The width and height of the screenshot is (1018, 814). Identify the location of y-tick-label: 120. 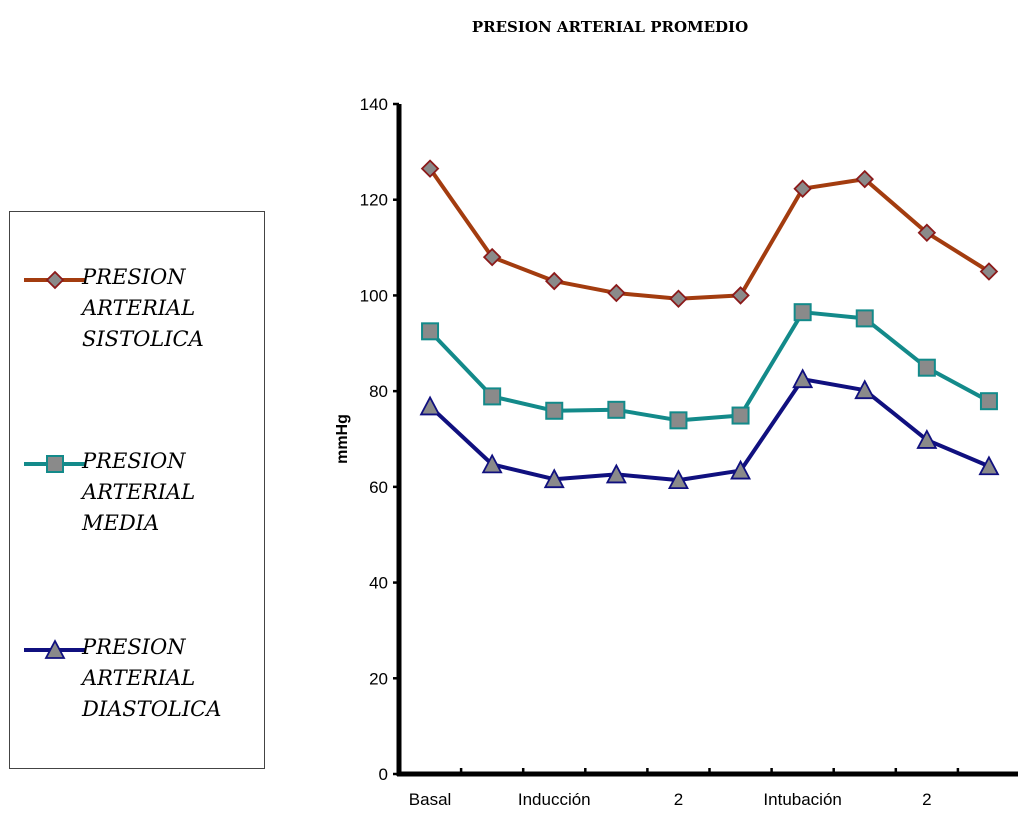
(374, 200).